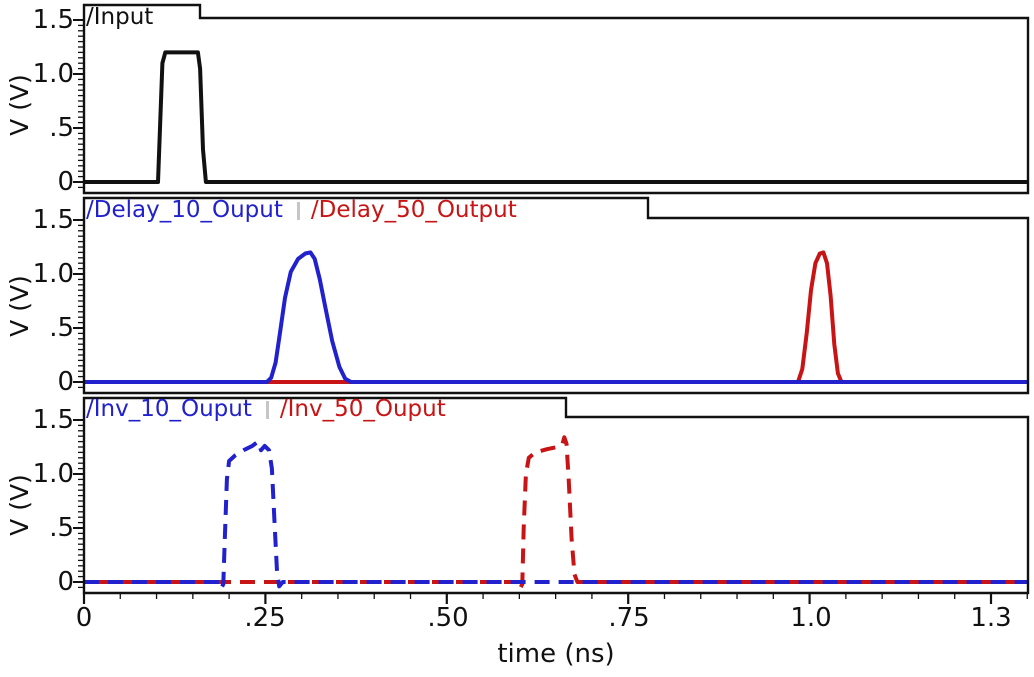 Image resolution: width=1034 pixels, height=677 pixels. What do you see at coordinates (184, 210) in the screenshot?
I see `legend-entry-delay-10: /Delay_10_Ouput` at bounding box center [184, 210].